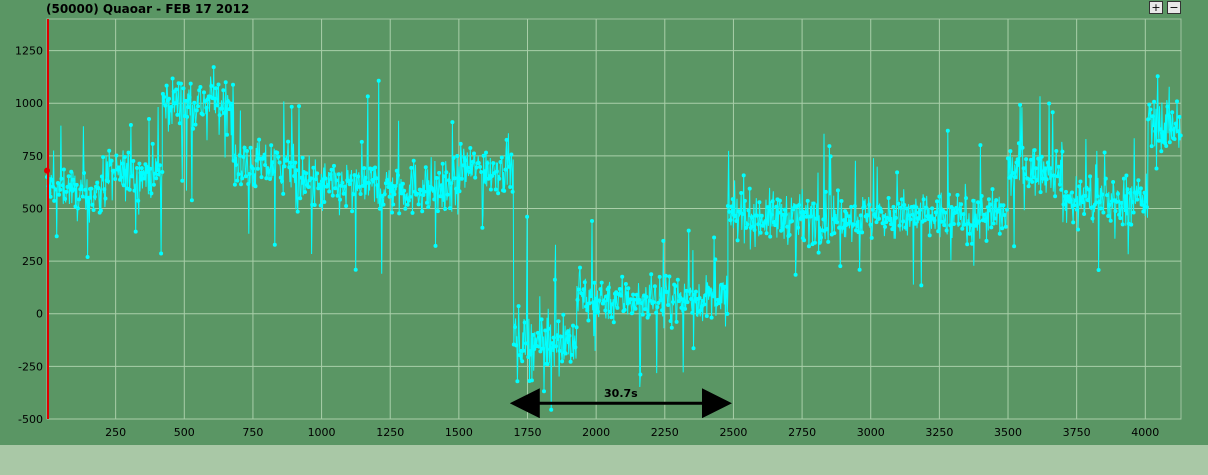 The width and height of the screenshot is (1208, 475). I want to click on y-tick-label: 750, so click(32, 156).